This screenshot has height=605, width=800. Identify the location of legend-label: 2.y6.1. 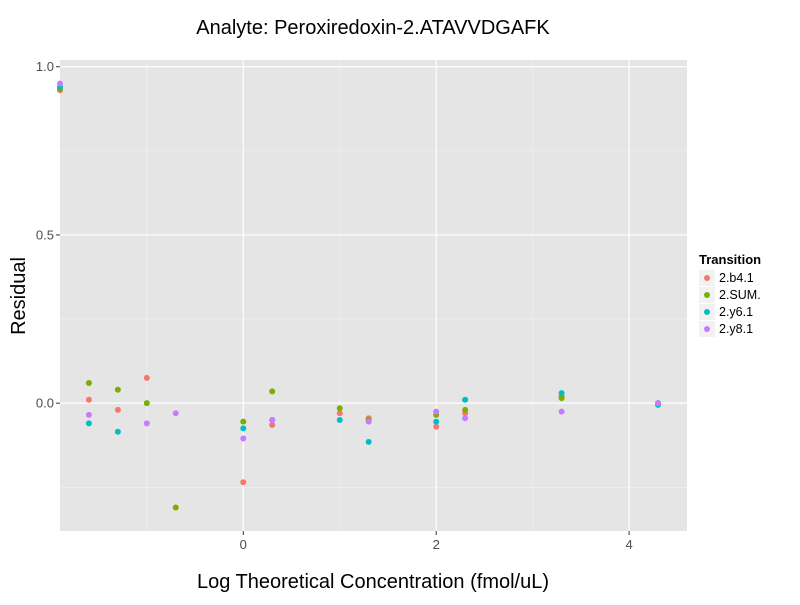
(736, 312).